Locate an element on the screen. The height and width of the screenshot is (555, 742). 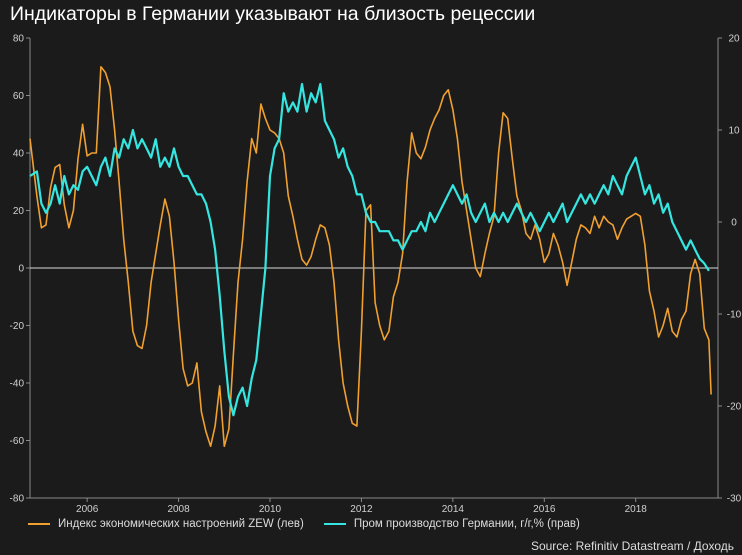
x-tick-label: 2016 is located at coordinates (544, 509).